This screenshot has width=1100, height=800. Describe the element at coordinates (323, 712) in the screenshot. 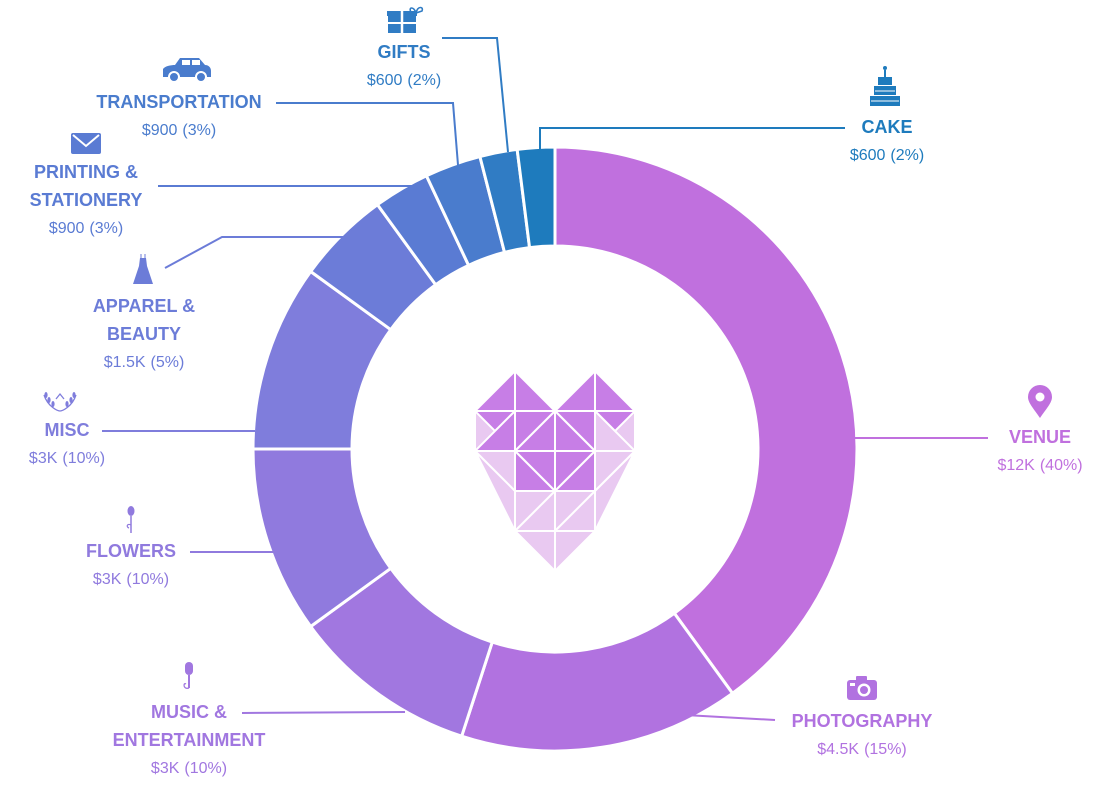

I see `leader-music-and-entertainment` at that location.